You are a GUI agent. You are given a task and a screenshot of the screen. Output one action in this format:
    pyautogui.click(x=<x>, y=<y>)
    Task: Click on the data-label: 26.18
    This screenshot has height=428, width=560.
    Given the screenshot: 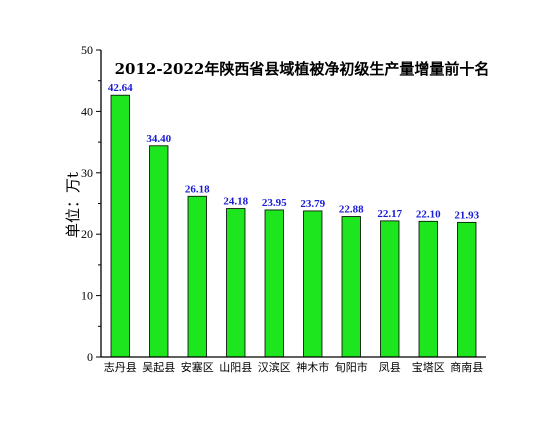 What is the action you would take?
    pyautogui.click(x=197, y=189)
    